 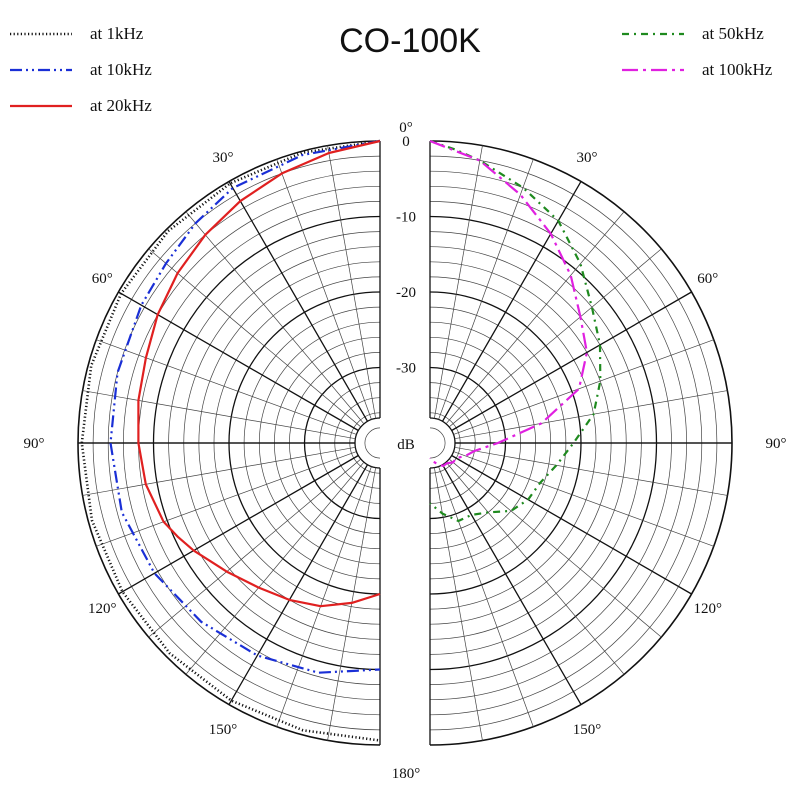 What do you see at coordinates (121, 105) in the screenshot?
I see `legend-left-2-label: at 20kHz` at bounding box center [121, 105].